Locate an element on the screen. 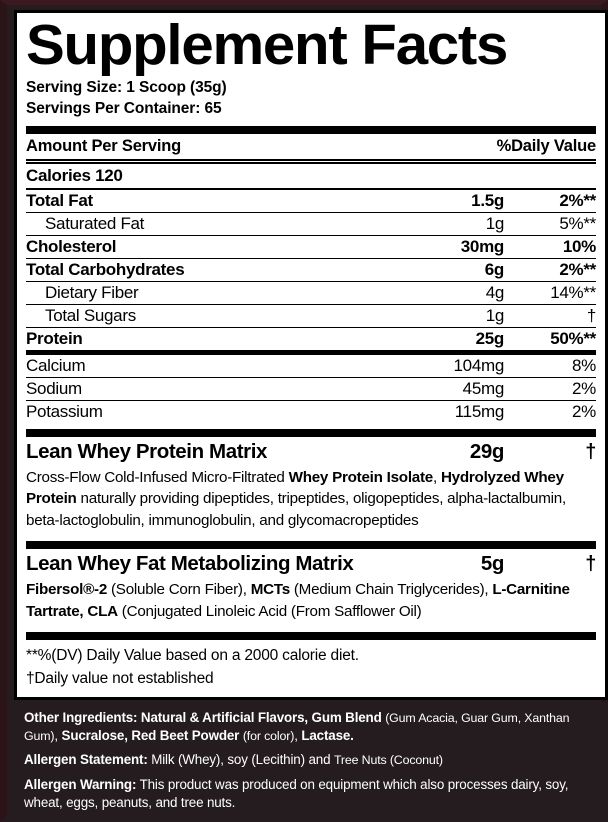 The image size is (608, 822). nutrient-row: Total Sugars 1g † is located at coordinates (311, 316).